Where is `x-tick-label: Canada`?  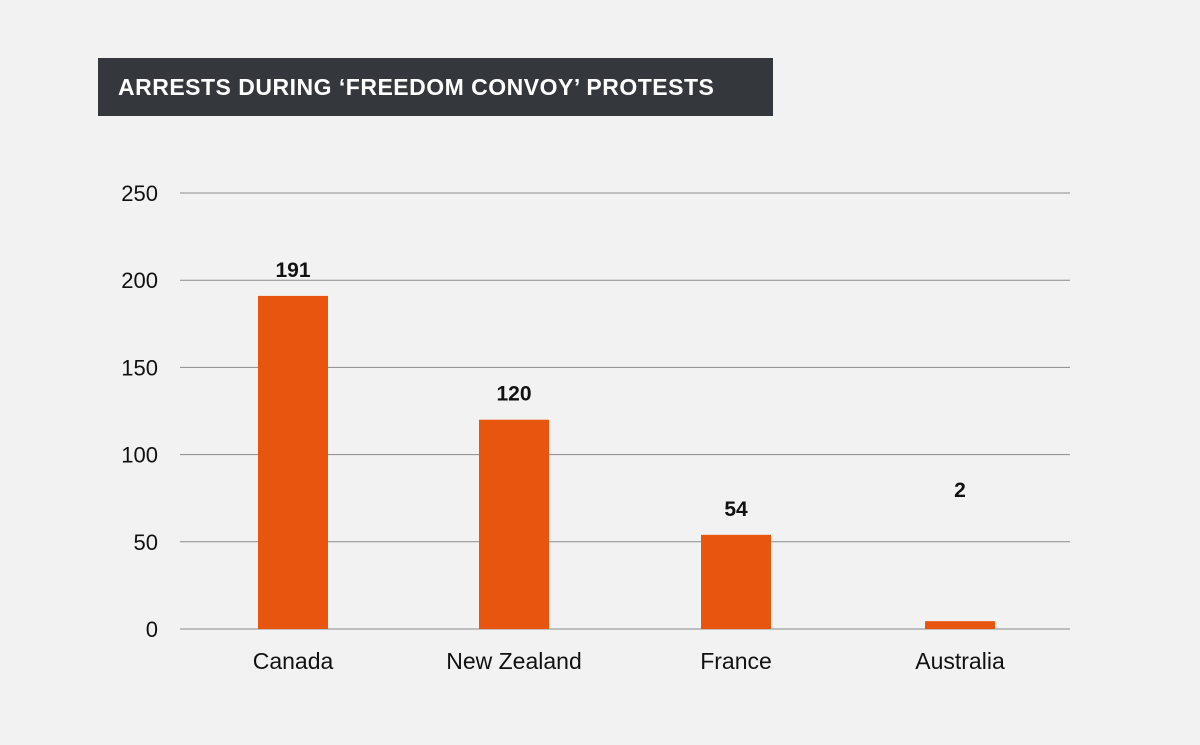 x-tick-label: Canada is located at coordinates (293, 661).